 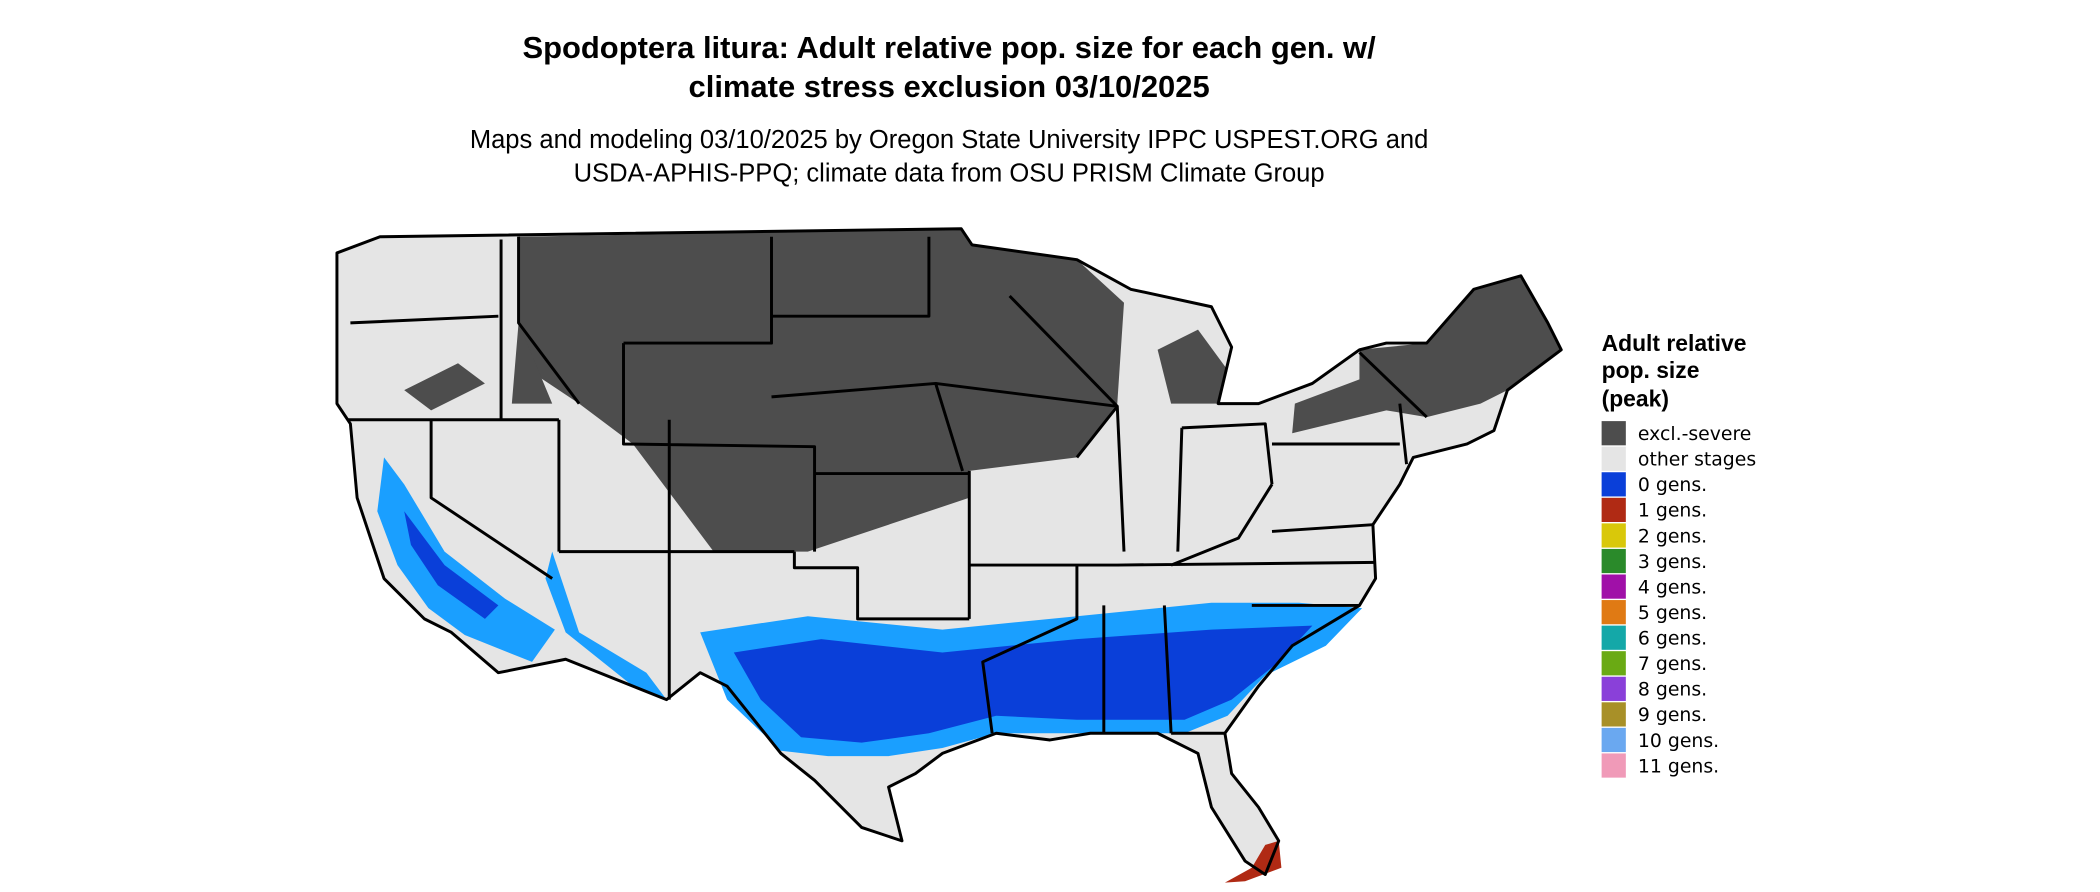 What do you see at coordinates (1694, 434) in the screenshot?
I see `legend-label: excl.-severe` at bounding box center [1694, 434].